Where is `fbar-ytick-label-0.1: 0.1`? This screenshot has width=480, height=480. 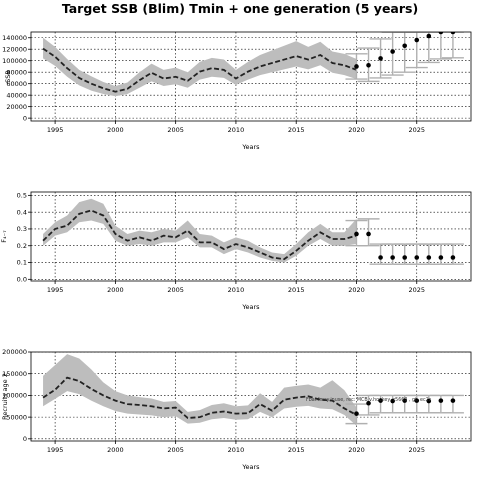
fbar-ytick-label-0.1: 0.1 is located at coordinates (22, 263).